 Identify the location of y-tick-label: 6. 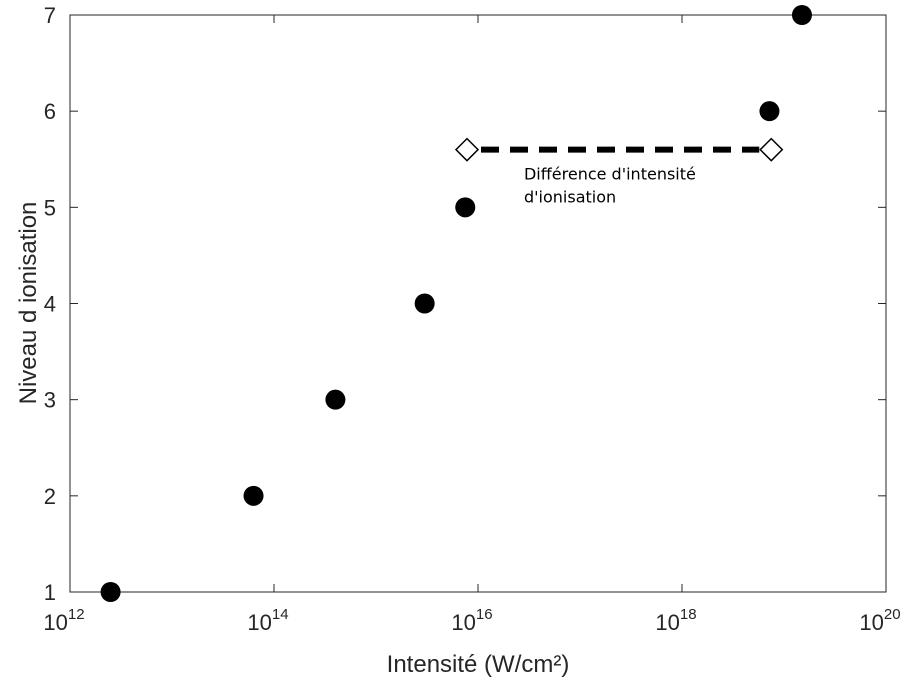
(50, 111).